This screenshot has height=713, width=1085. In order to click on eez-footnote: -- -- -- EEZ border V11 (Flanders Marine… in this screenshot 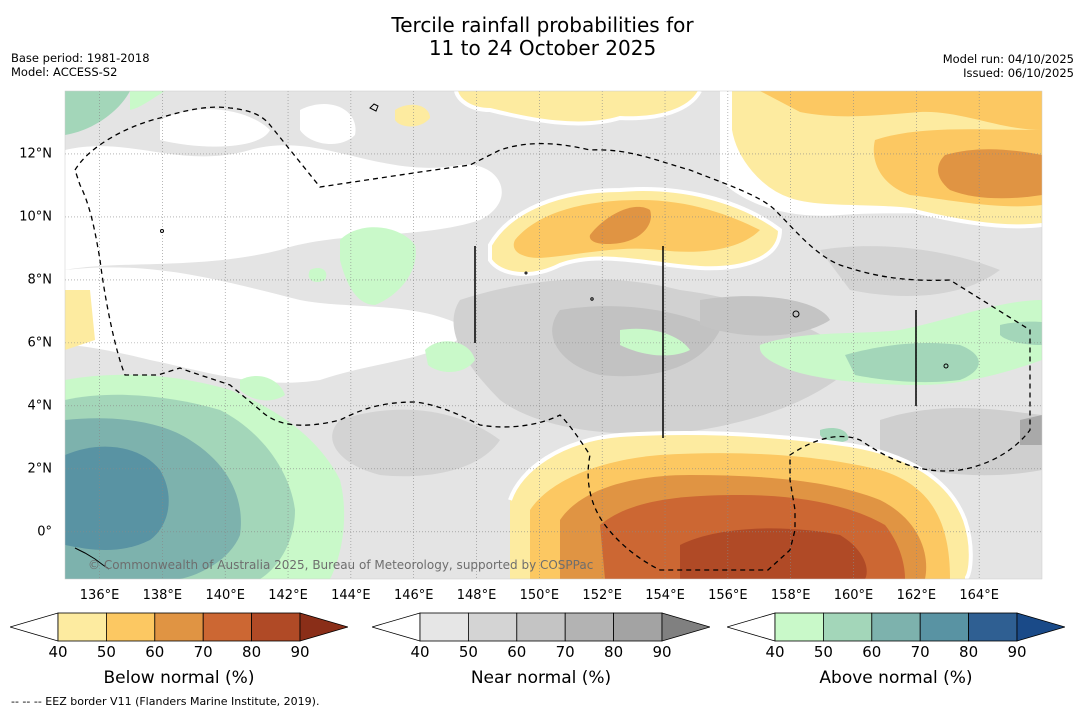, I will do `click(165, 701)`.